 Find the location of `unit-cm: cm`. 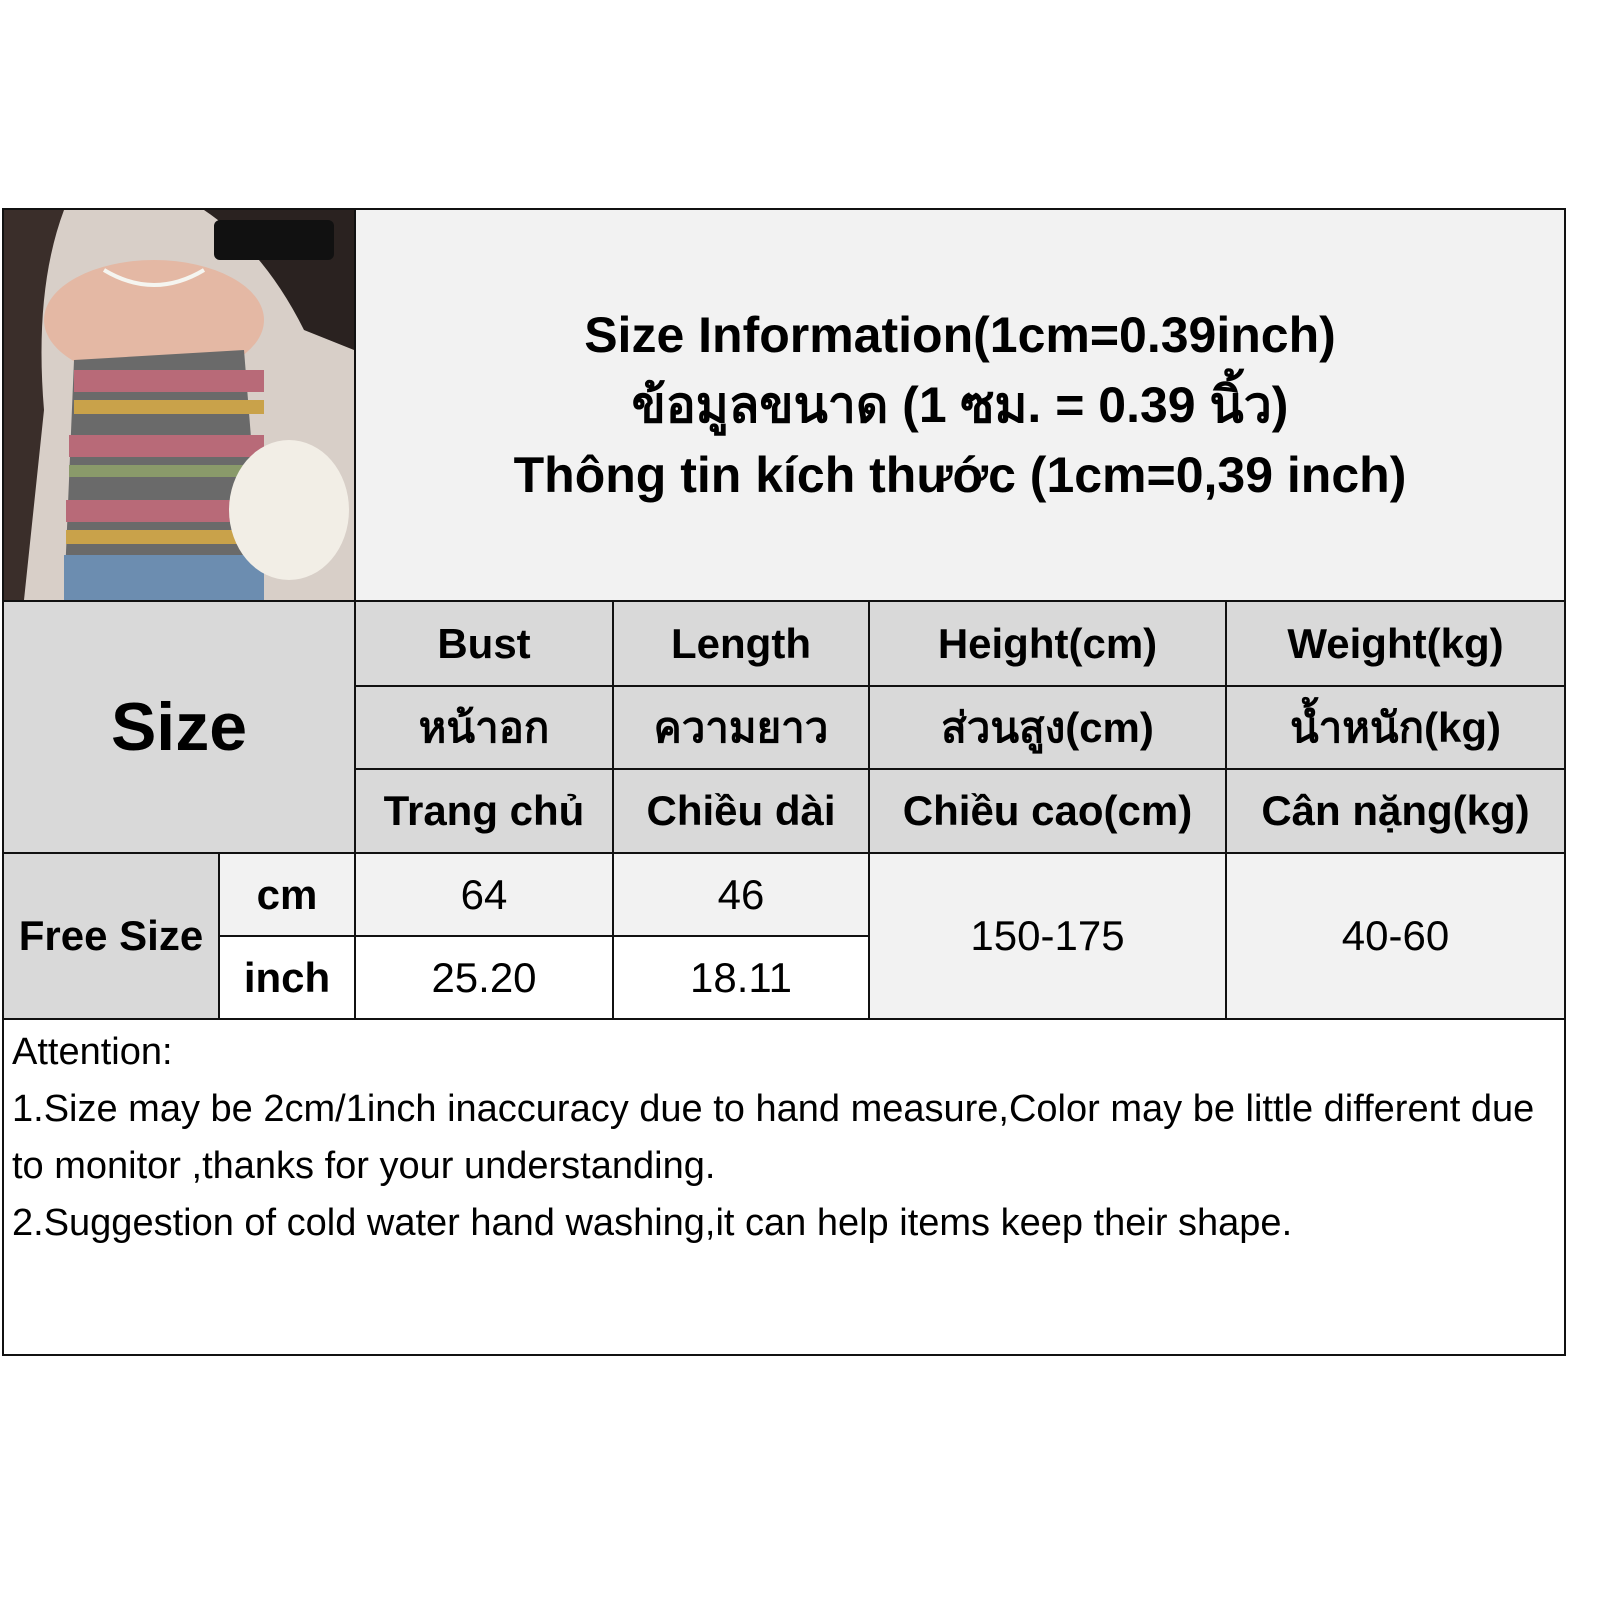

unit-cm: cm is located at coordinates (287, 894).